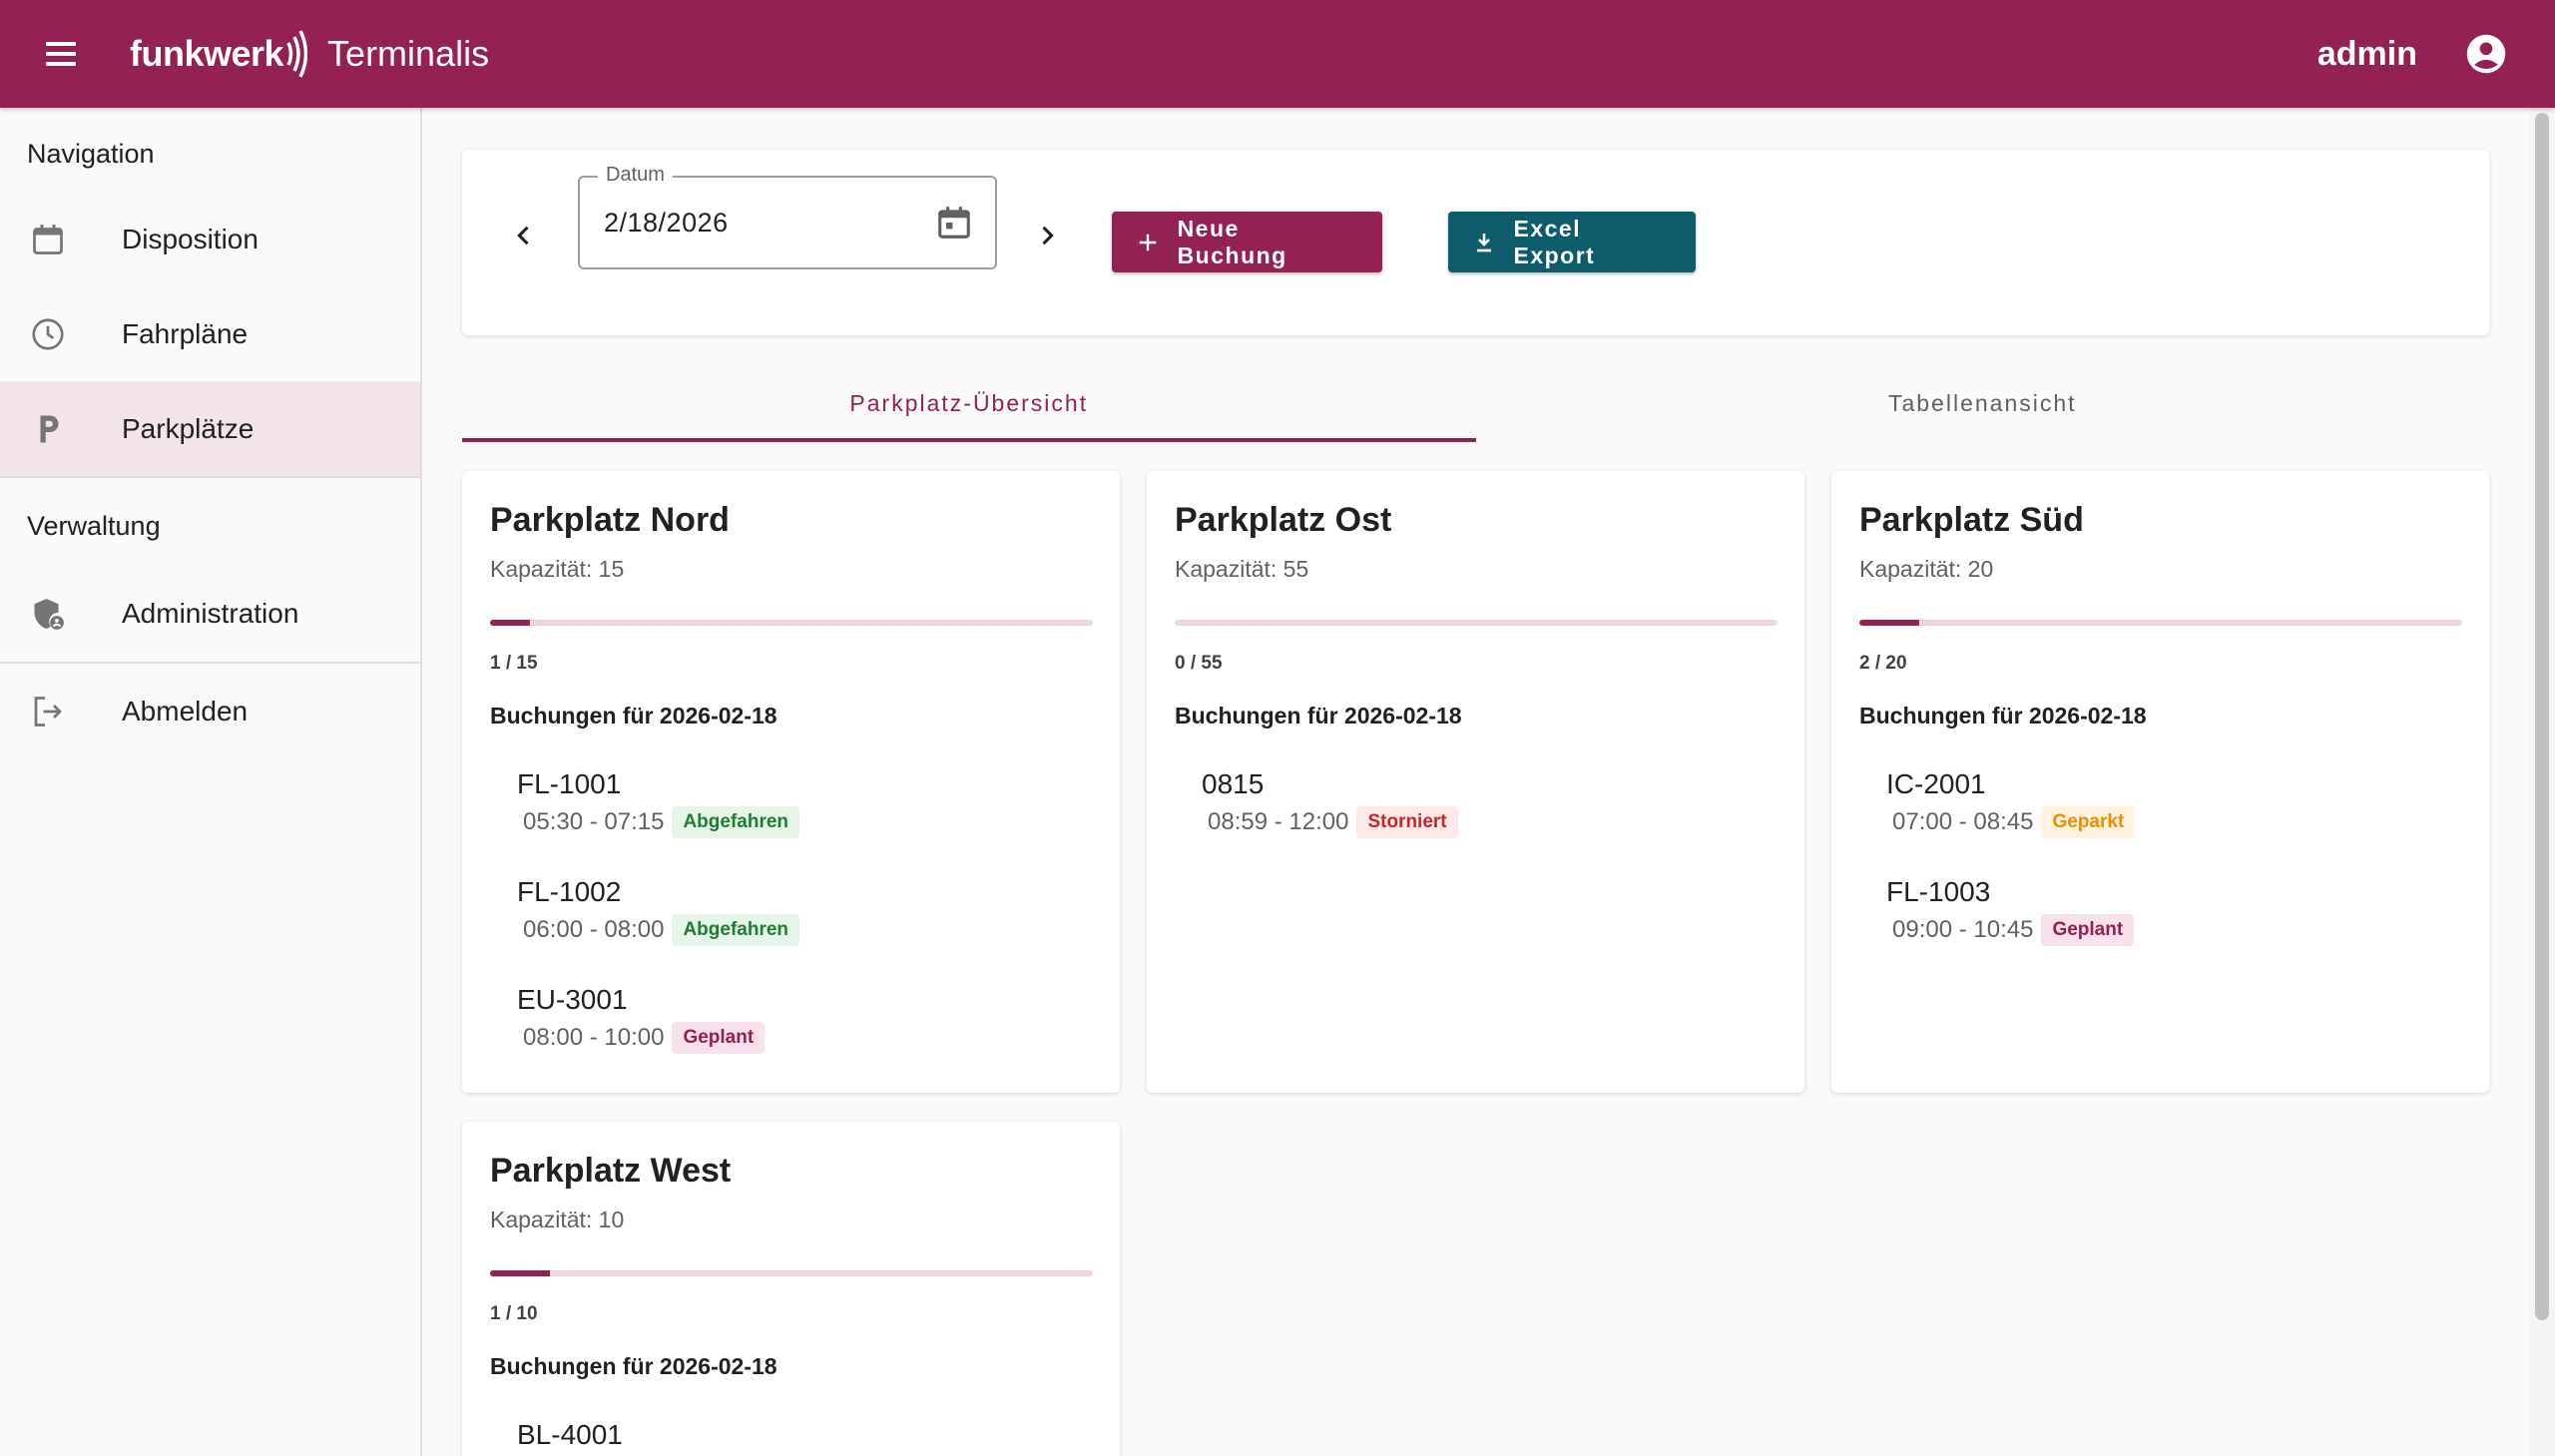 This screenshot has width=2555, height=1456. Describe the element at coordinates (514, 1313) in the screenshot. I see `occupancy-count: 1 / 10` at that location.